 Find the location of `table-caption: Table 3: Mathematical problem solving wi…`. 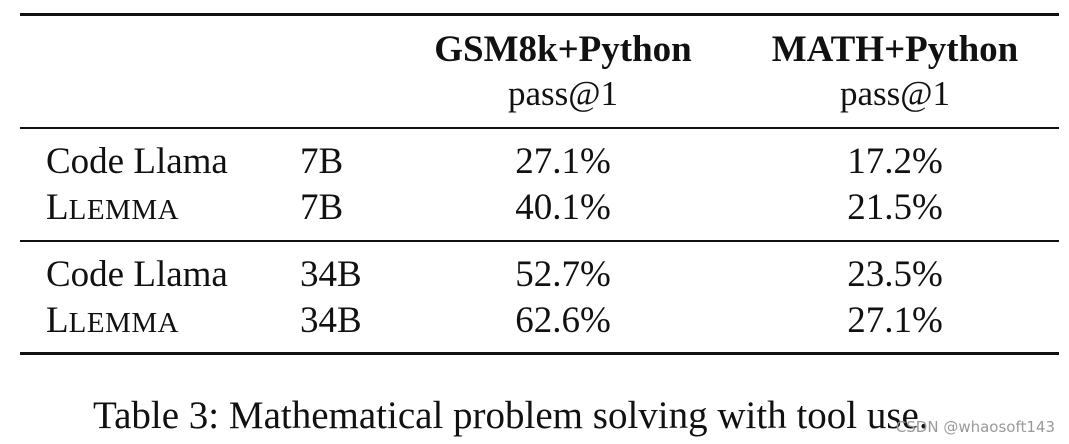

table-caption: Table 3: Mathematical problem solving wi… is located at coordinates (511, 415).